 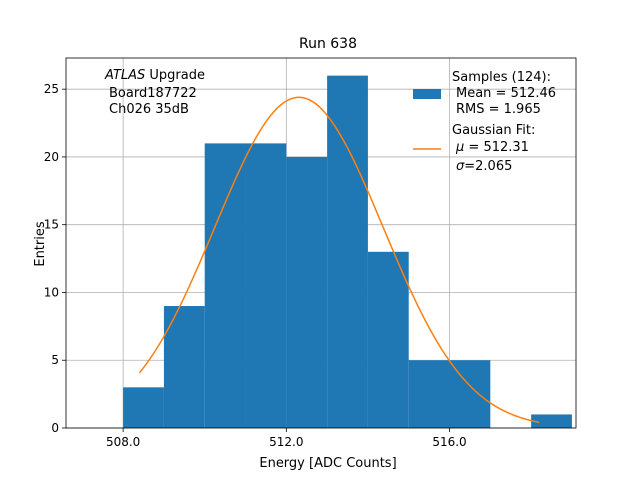 I want to click on legend-samples-label: Samples (124):, so click(x=501, y=77).